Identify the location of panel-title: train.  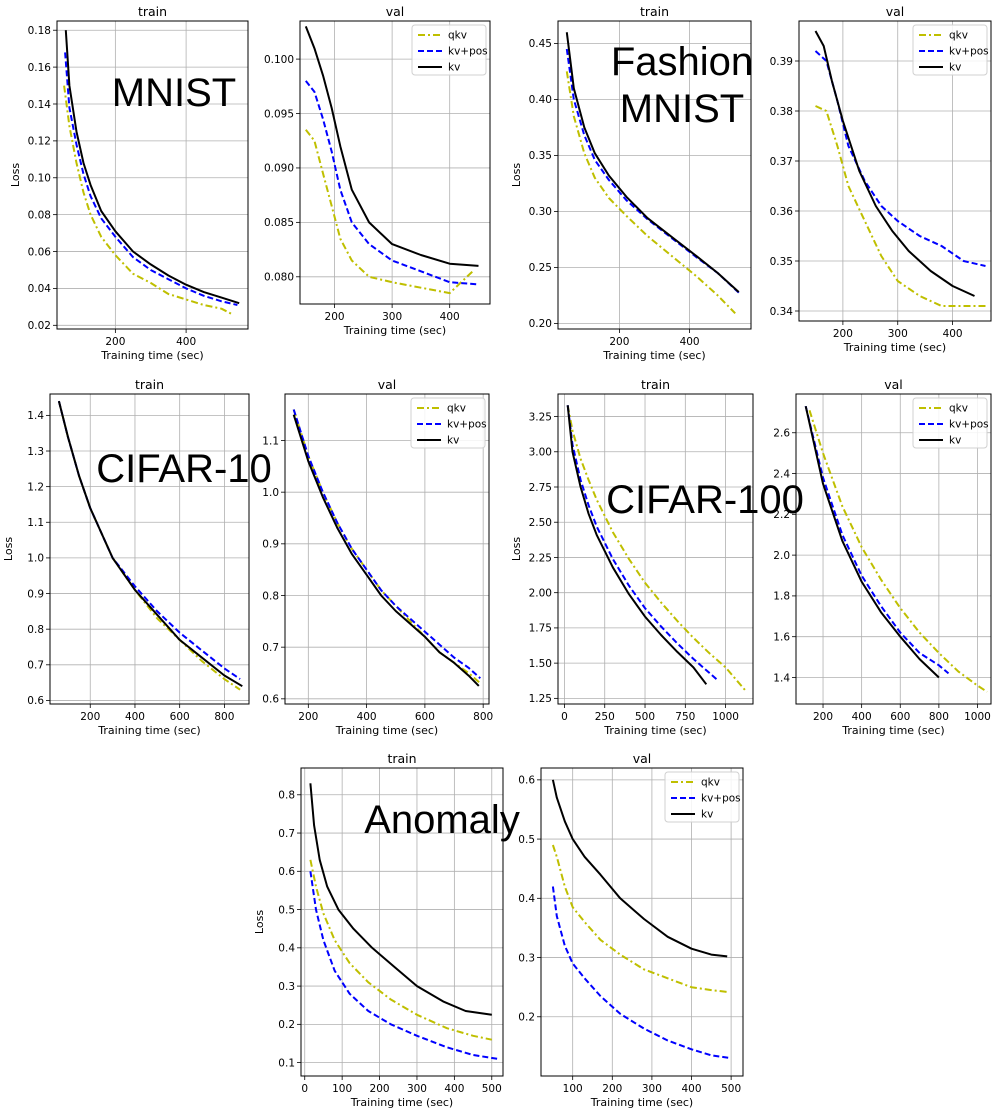
(152, 11).